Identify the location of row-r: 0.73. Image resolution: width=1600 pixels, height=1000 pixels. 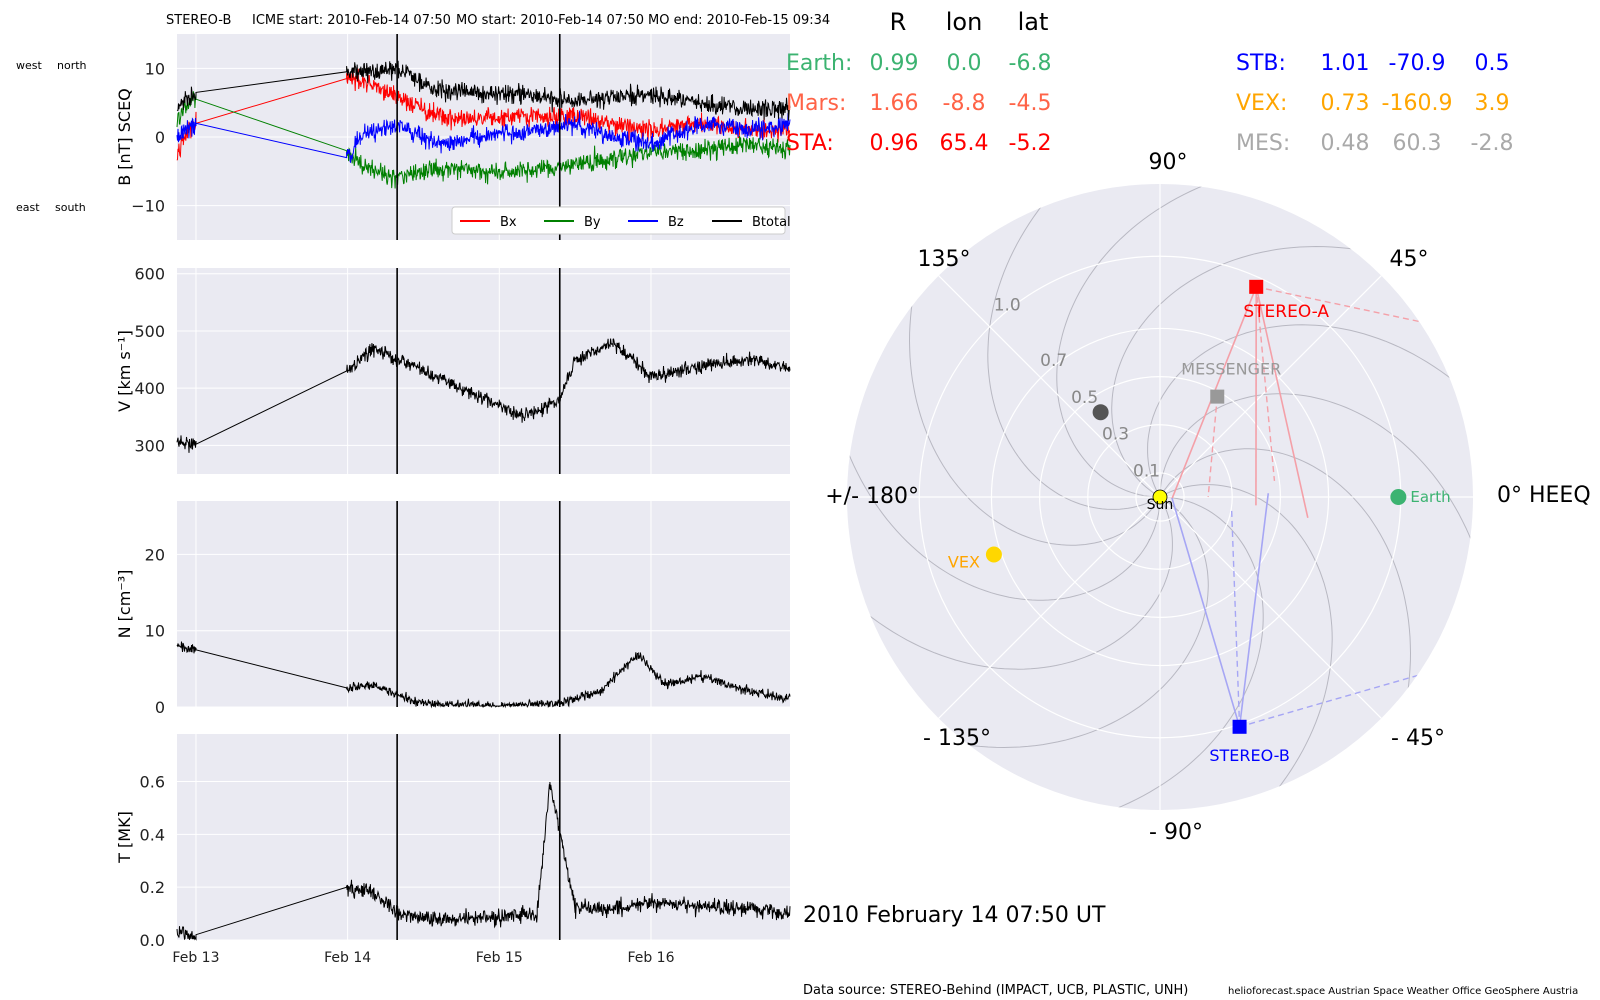
(1345, 103).